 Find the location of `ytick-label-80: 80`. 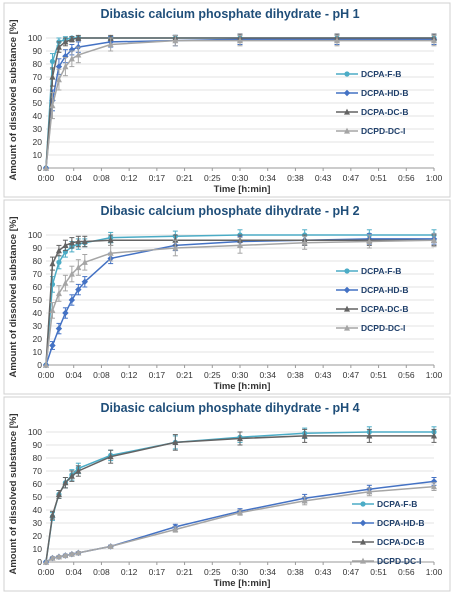

ytick-label-80: 80 is located at coordinates (38, 458).